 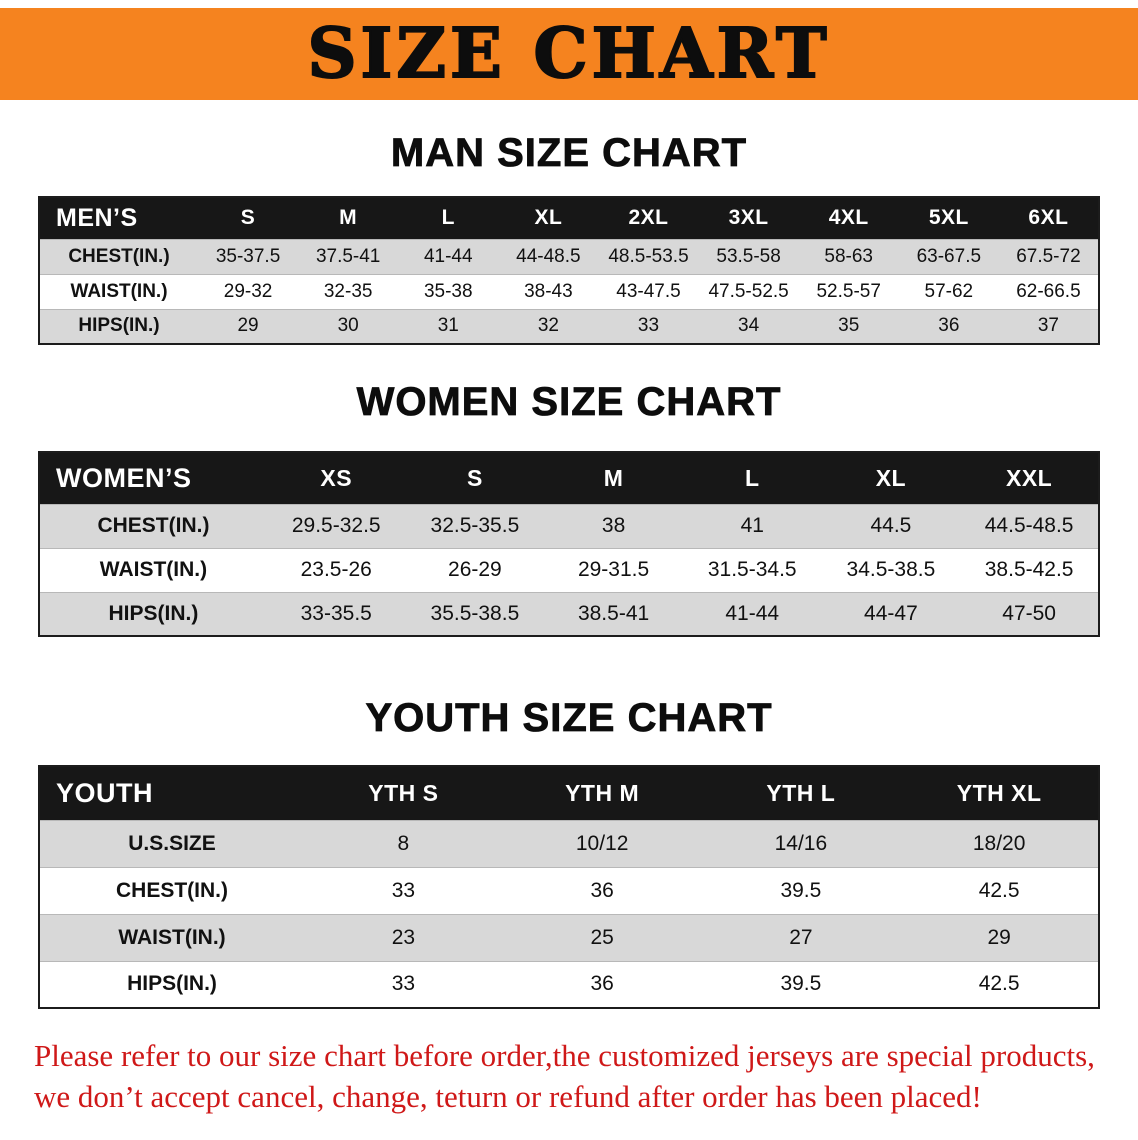 What do you see at coordinates (569, 54) in the screenshot?
I see `size-chart-banner: SIZE CHART` at bounding box center [569, 54].